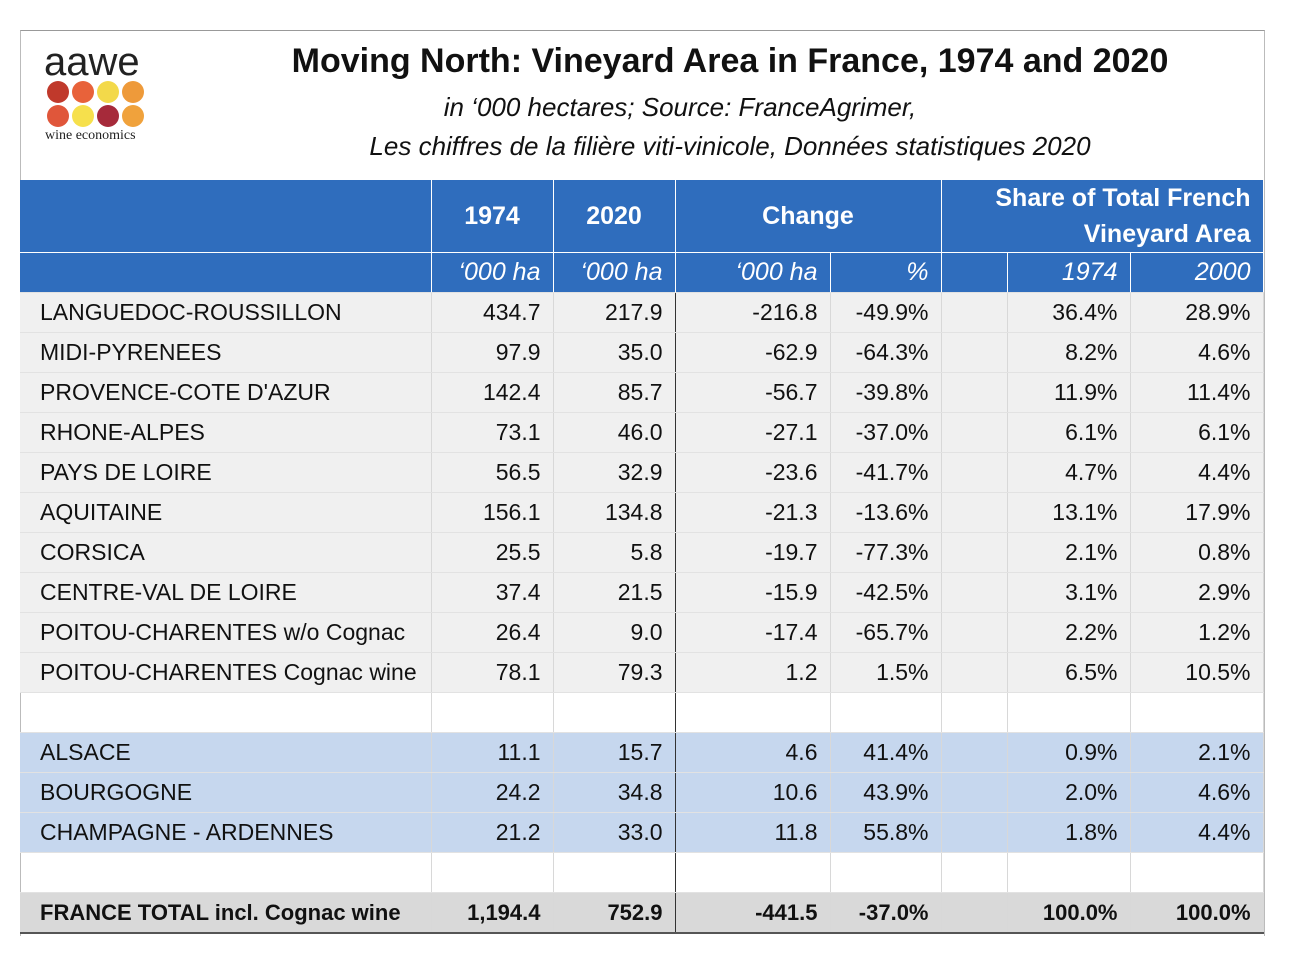  I want to click on table-cell: 4.6%, so click(1197, 352).